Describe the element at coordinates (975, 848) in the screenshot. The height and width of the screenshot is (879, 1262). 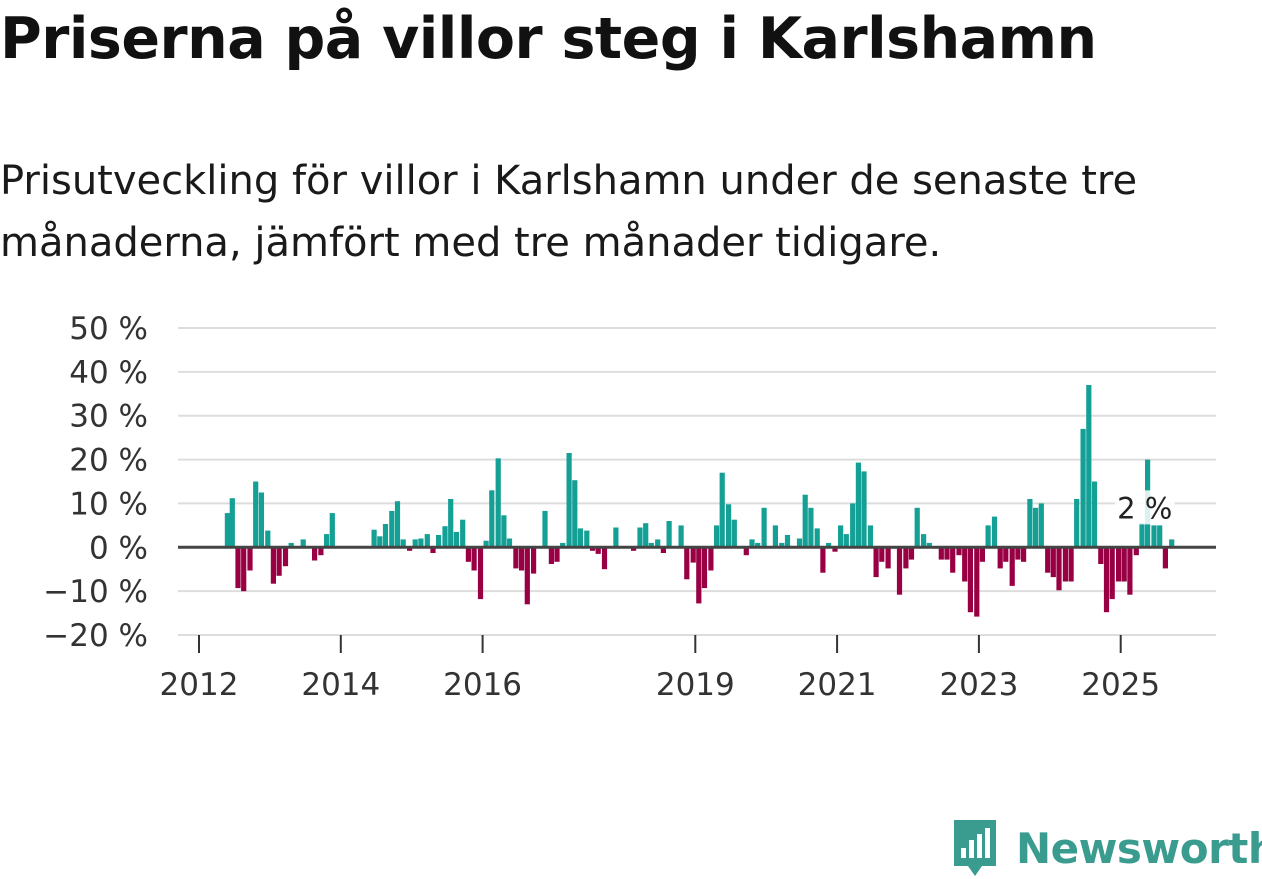
I see `newsworthy-logo-icon` at that location.